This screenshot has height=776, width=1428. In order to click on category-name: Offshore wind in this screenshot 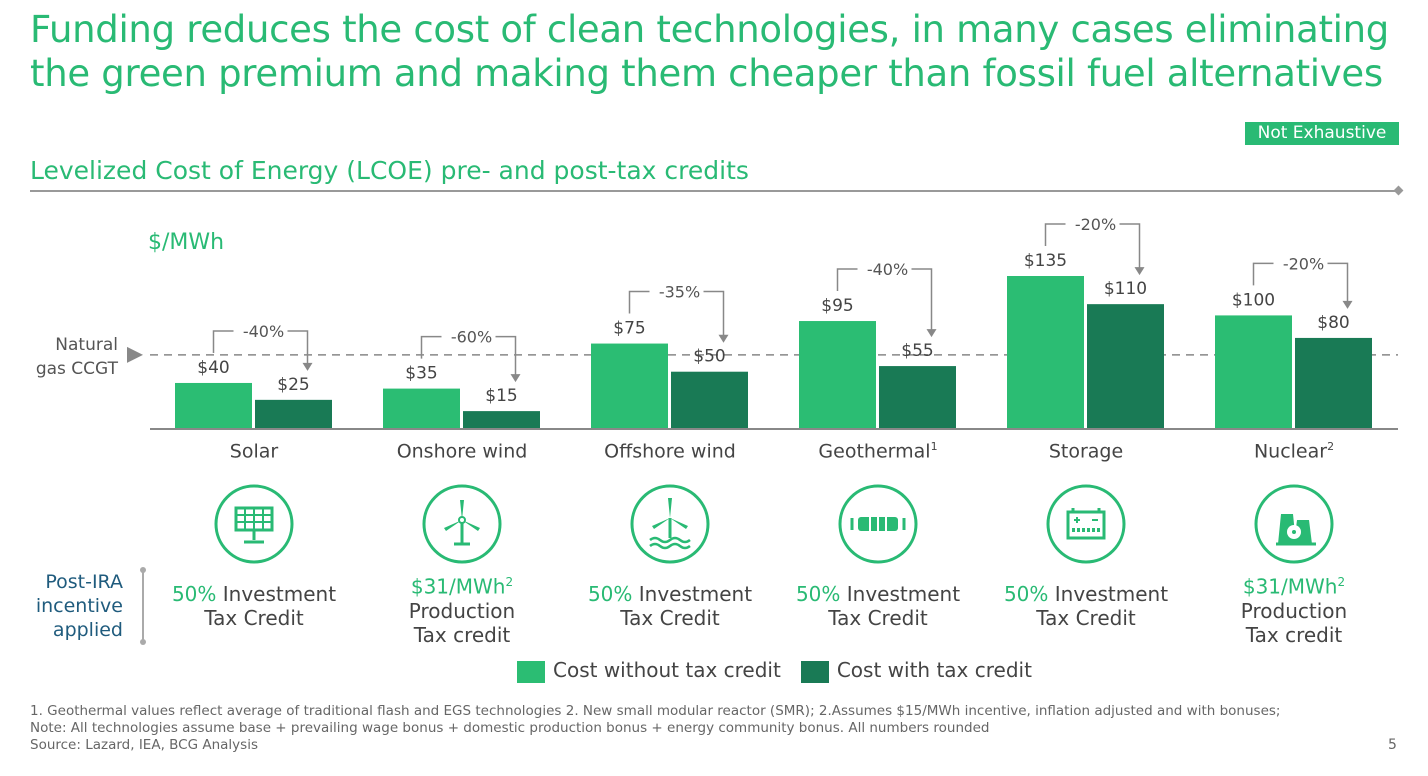, I will do `click(670, 451)`.